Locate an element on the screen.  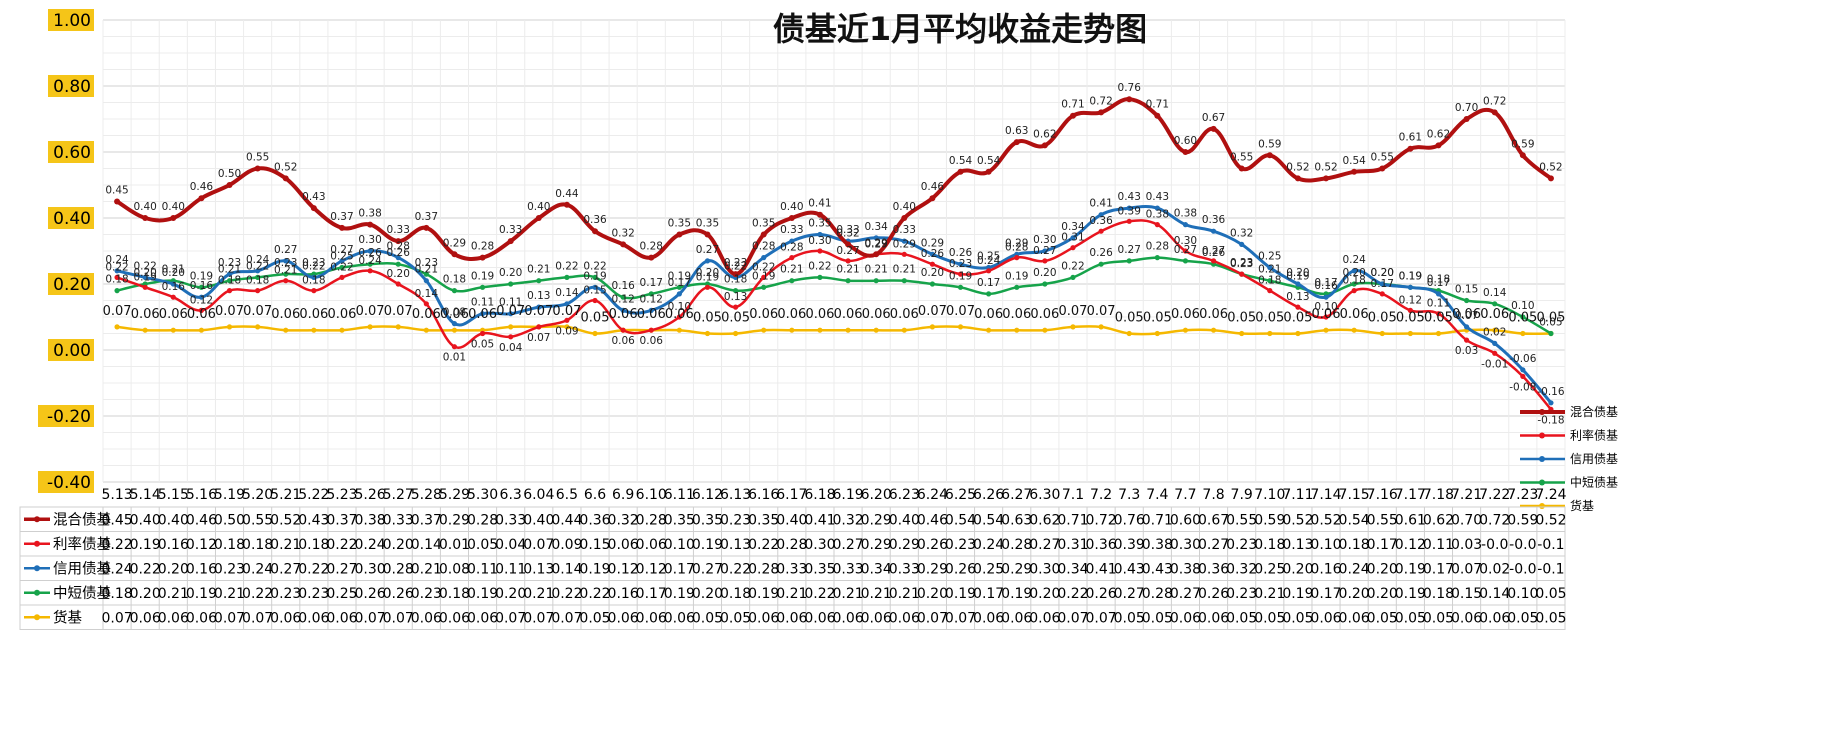
table-cell: 0.45 is located at coordinates (116, 520).